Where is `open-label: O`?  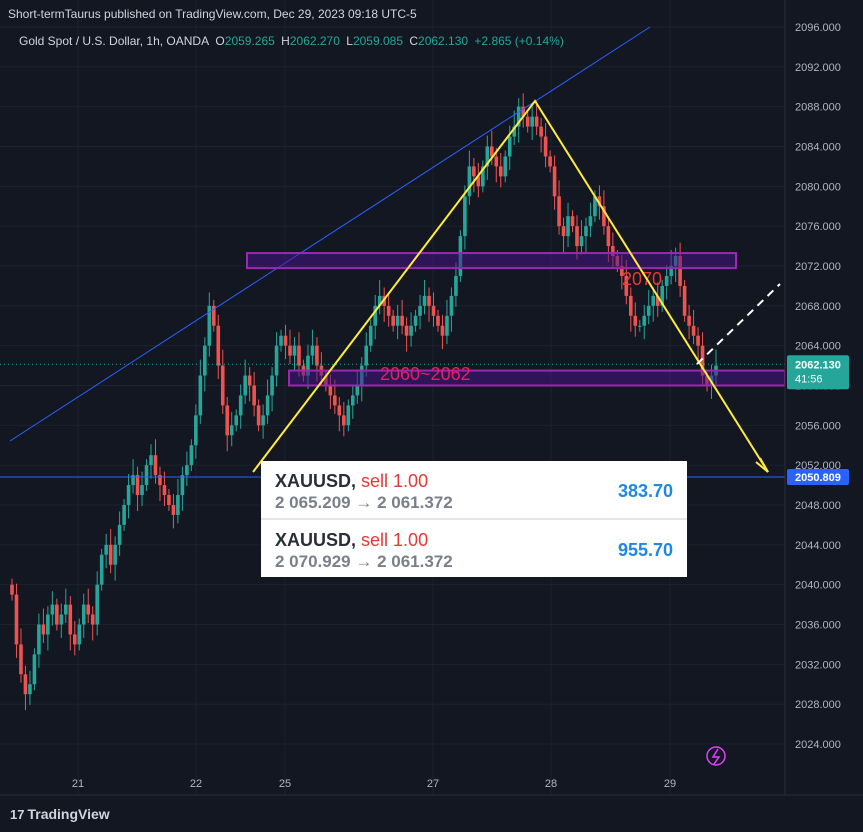
open-label: O is located at coordinates (220, 41).